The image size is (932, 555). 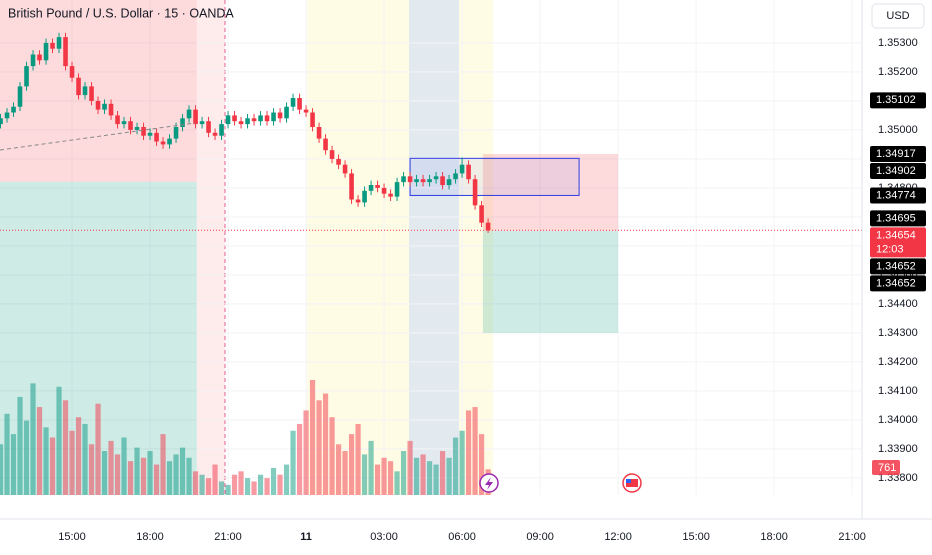 I want to click on currency: USD, so click(x=897, y=16).